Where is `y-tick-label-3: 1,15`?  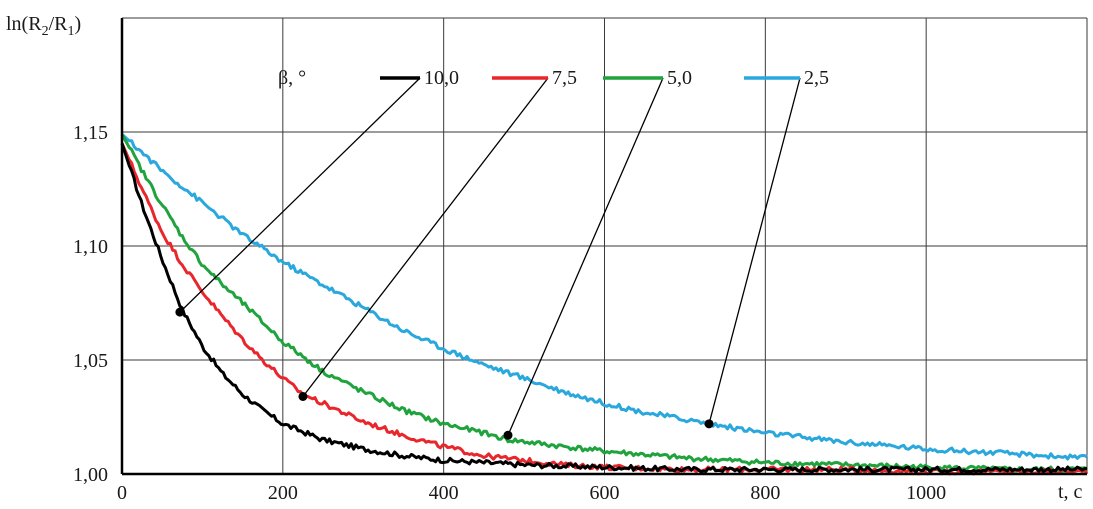 y-tick-label-3: 1,15 is located at coordinates (90, 133).